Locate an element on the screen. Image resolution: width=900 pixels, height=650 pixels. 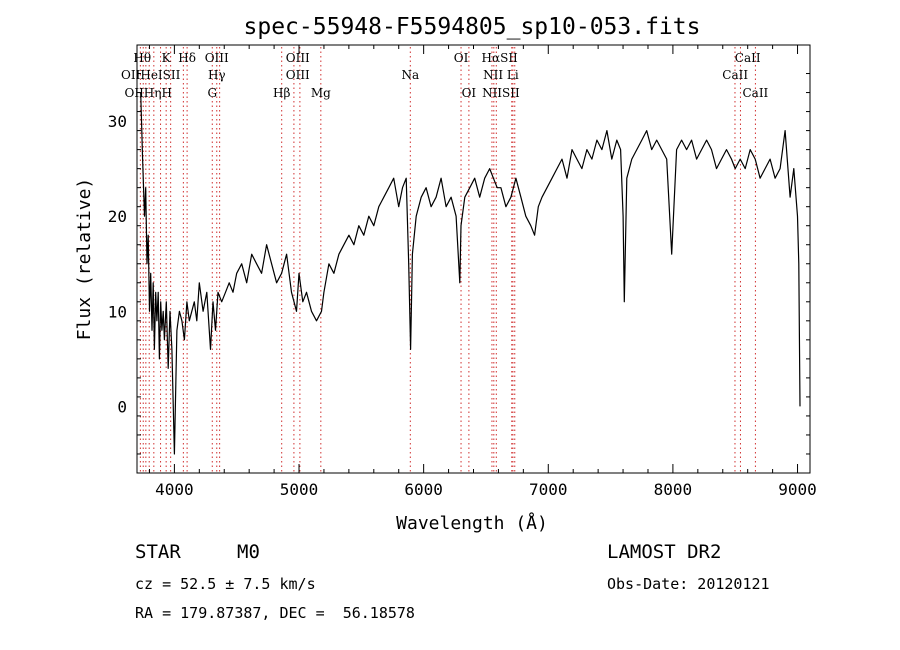
line-label-9: Hγ is located at coordinates (217, 75).